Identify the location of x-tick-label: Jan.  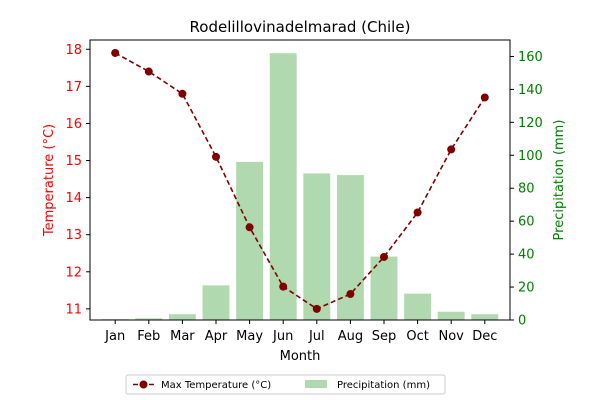
(114, 336).